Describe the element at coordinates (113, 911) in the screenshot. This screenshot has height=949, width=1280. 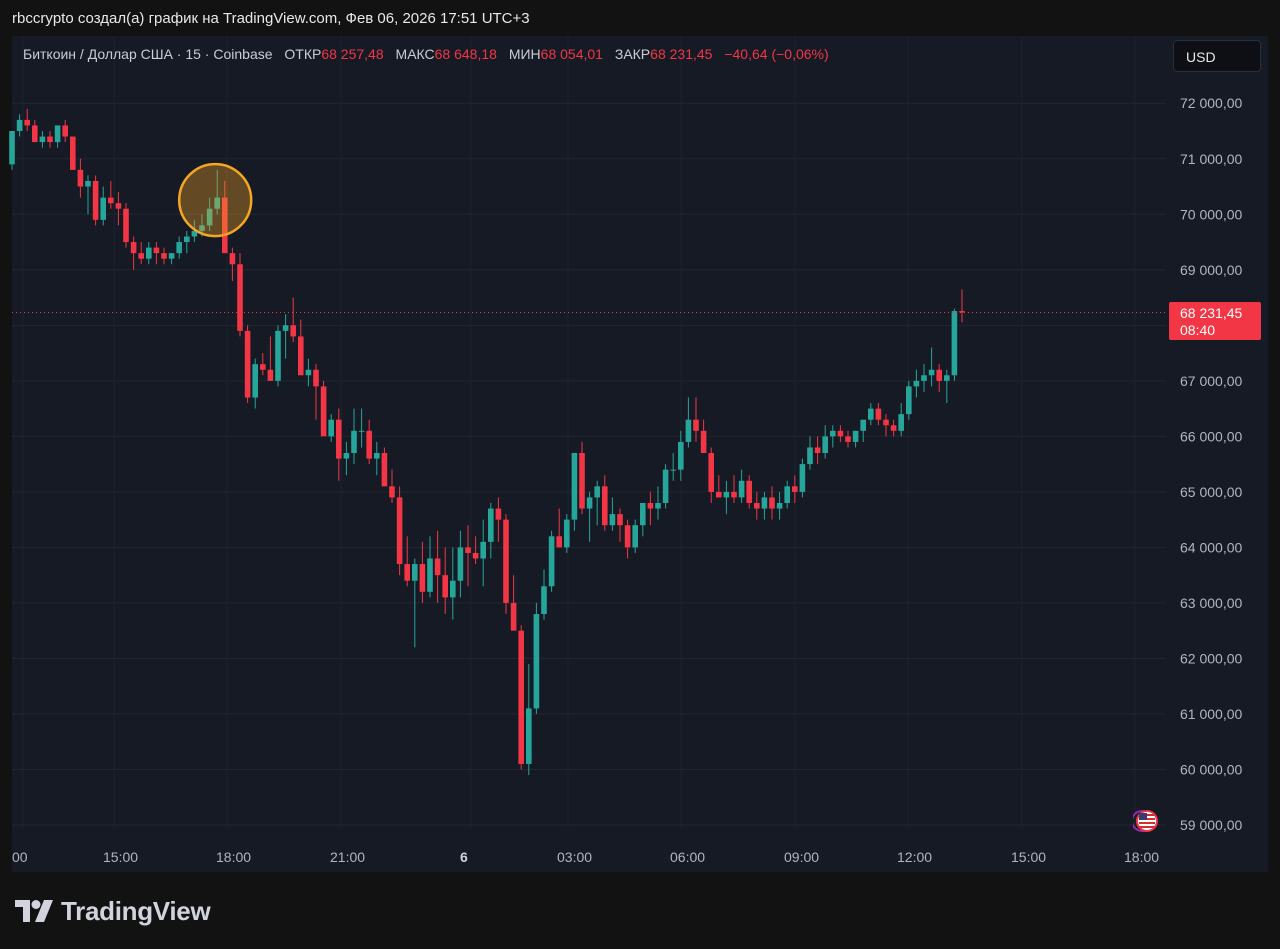
I see `tradingview-logo: TradingView` at that location.